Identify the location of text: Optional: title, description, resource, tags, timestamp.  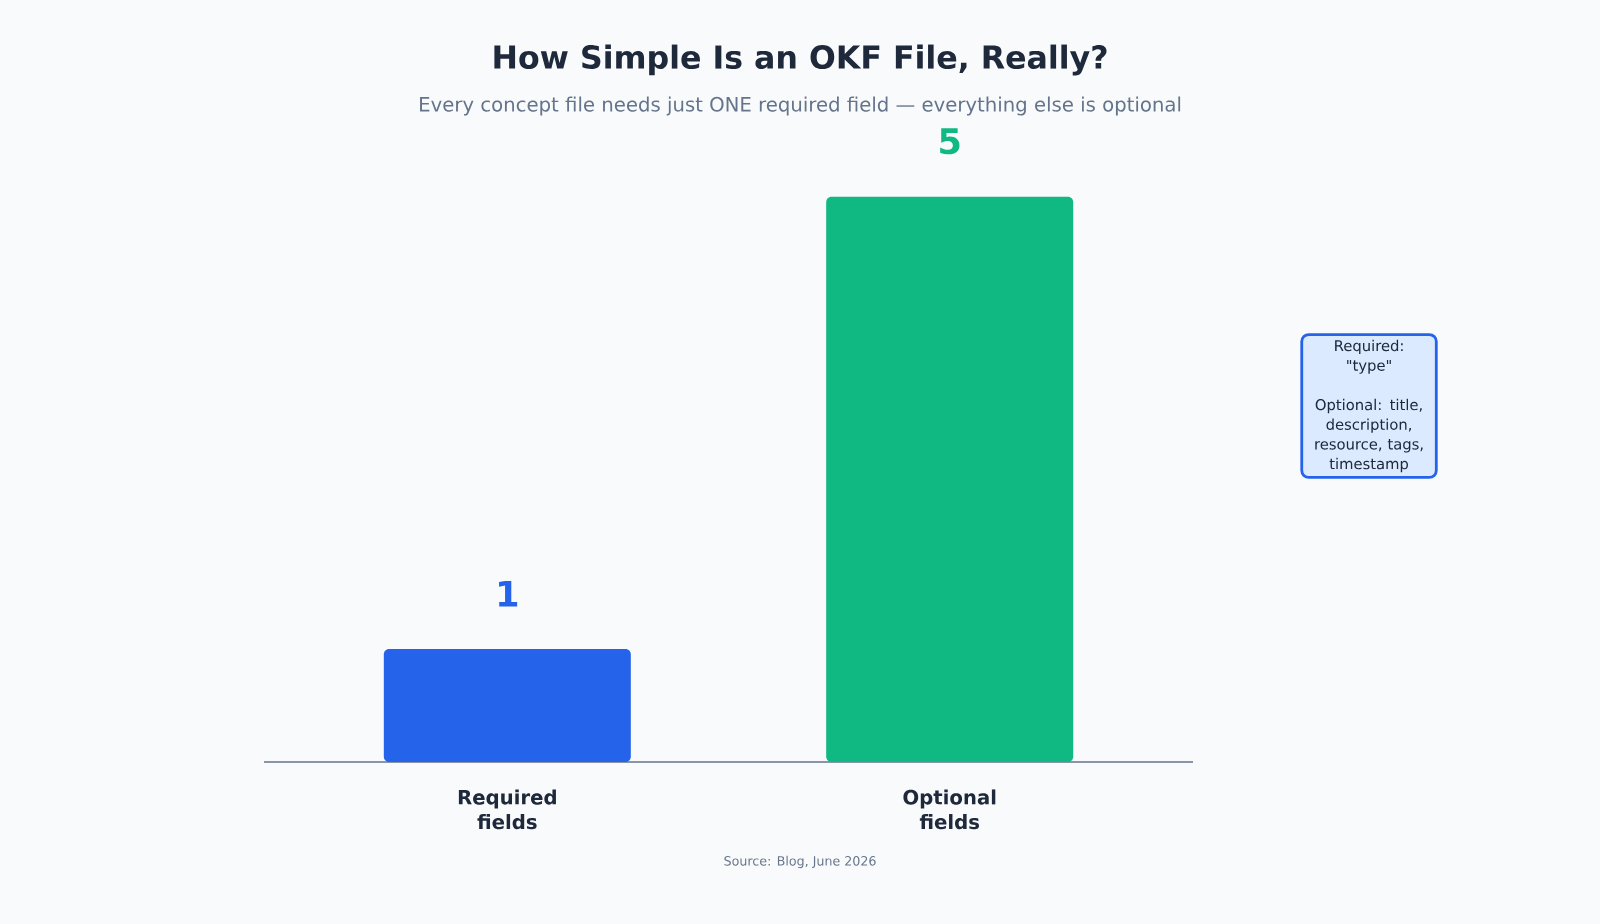
(1369, 435).